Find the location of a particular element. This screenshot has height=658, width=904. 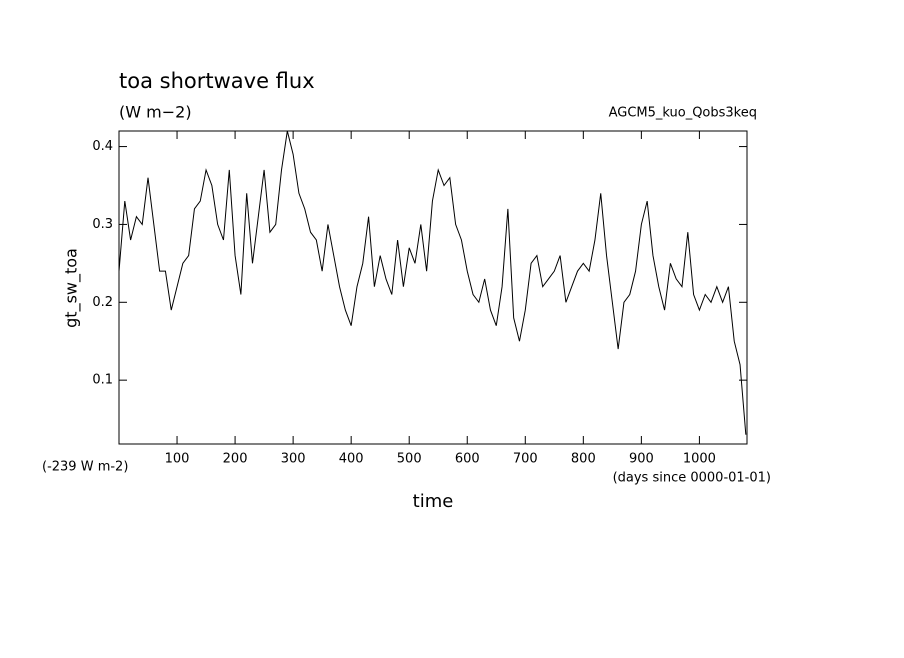

x-tick-label: 400 is located at coordinates (351, 459).